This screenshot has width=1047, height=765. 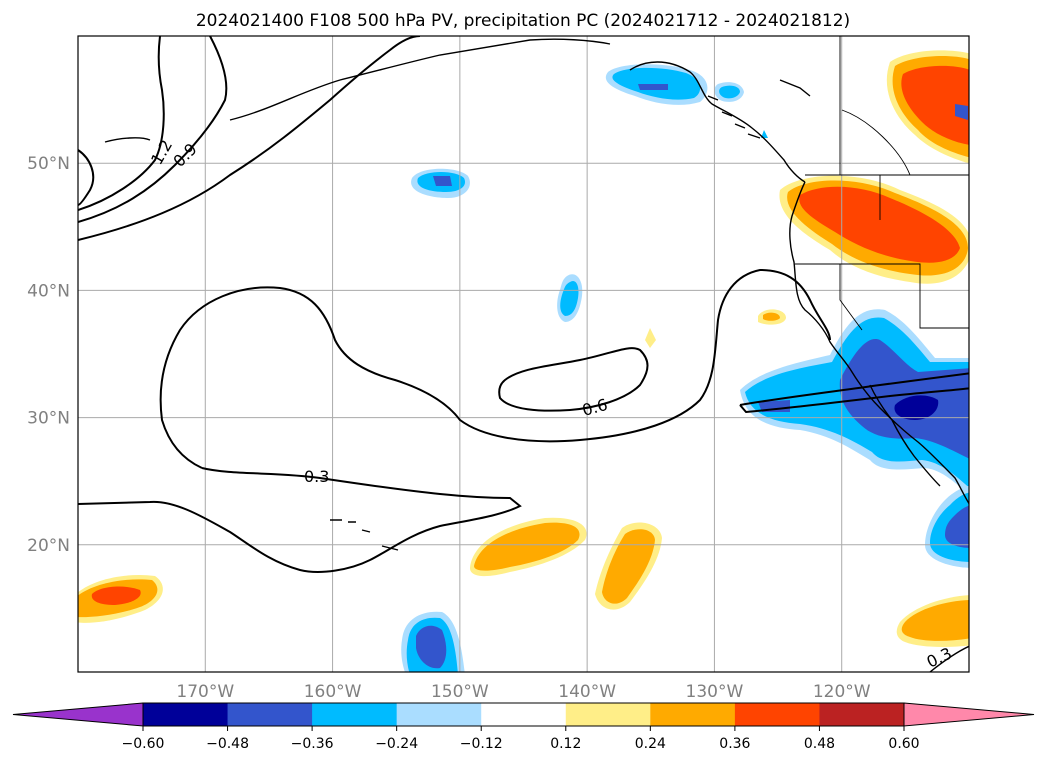 I want to click on longitude-tick-labels: 170°W 160°W 150°W 140°W 130°W 120°W, so click(x=523, y=692).